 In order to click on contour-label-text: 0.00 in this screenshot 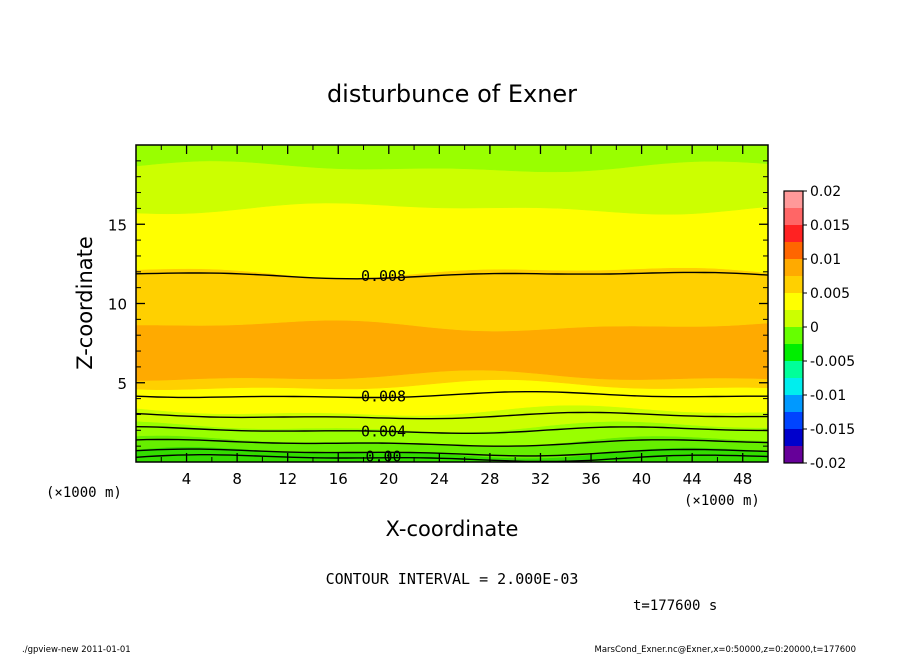, I will do `click(383, 457)`.